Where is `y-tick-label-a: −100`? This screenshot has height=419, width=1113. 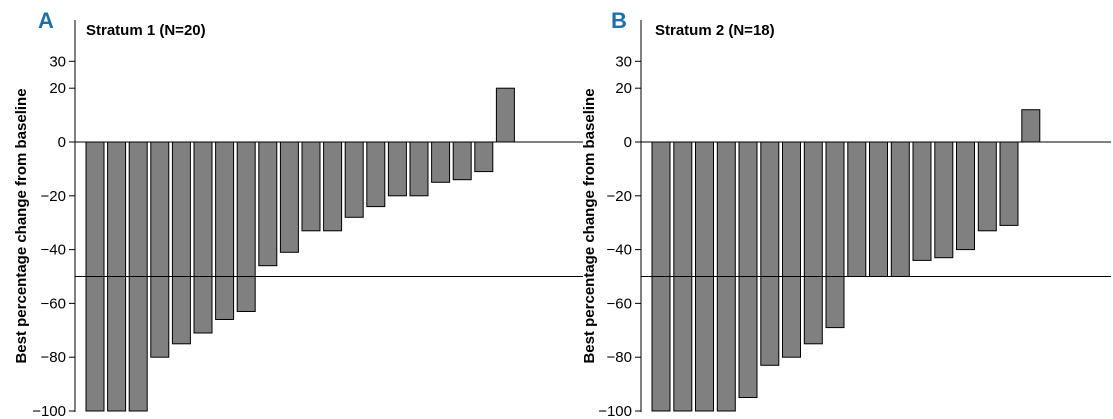
y-tick-label-a: −100 is located at coordinates (49, 411).